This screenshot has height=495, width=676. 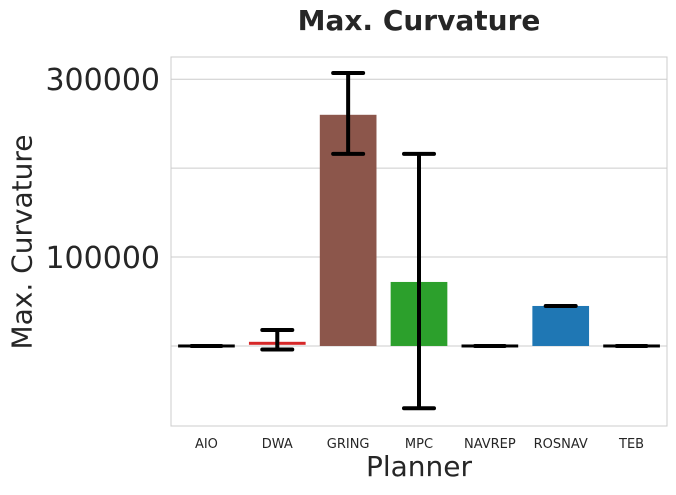 What do you see at coordinates (419, 20) in the screenshot?
I see `chart-title: Max. Curvature` at bounding box center [419, 20].